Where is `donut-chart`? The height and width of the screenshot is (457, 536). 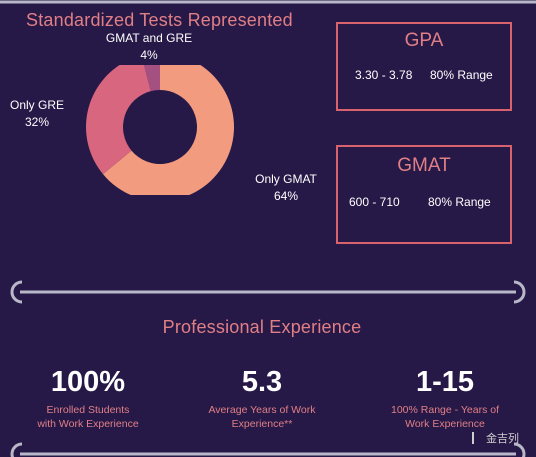 donut-chart is located at coordinates (160, 130).